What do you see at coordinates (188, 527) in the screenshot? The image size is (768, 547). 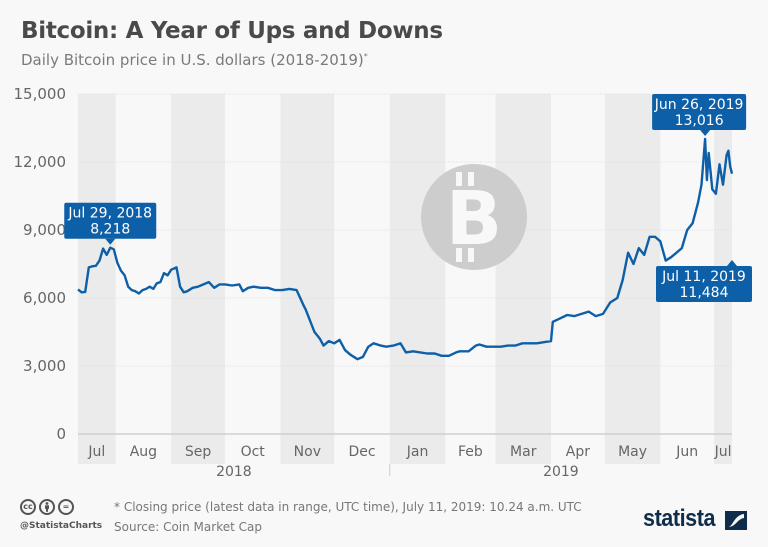 I see `source-note: Source: Coin Market Cap` at bounding box center [188, 527].